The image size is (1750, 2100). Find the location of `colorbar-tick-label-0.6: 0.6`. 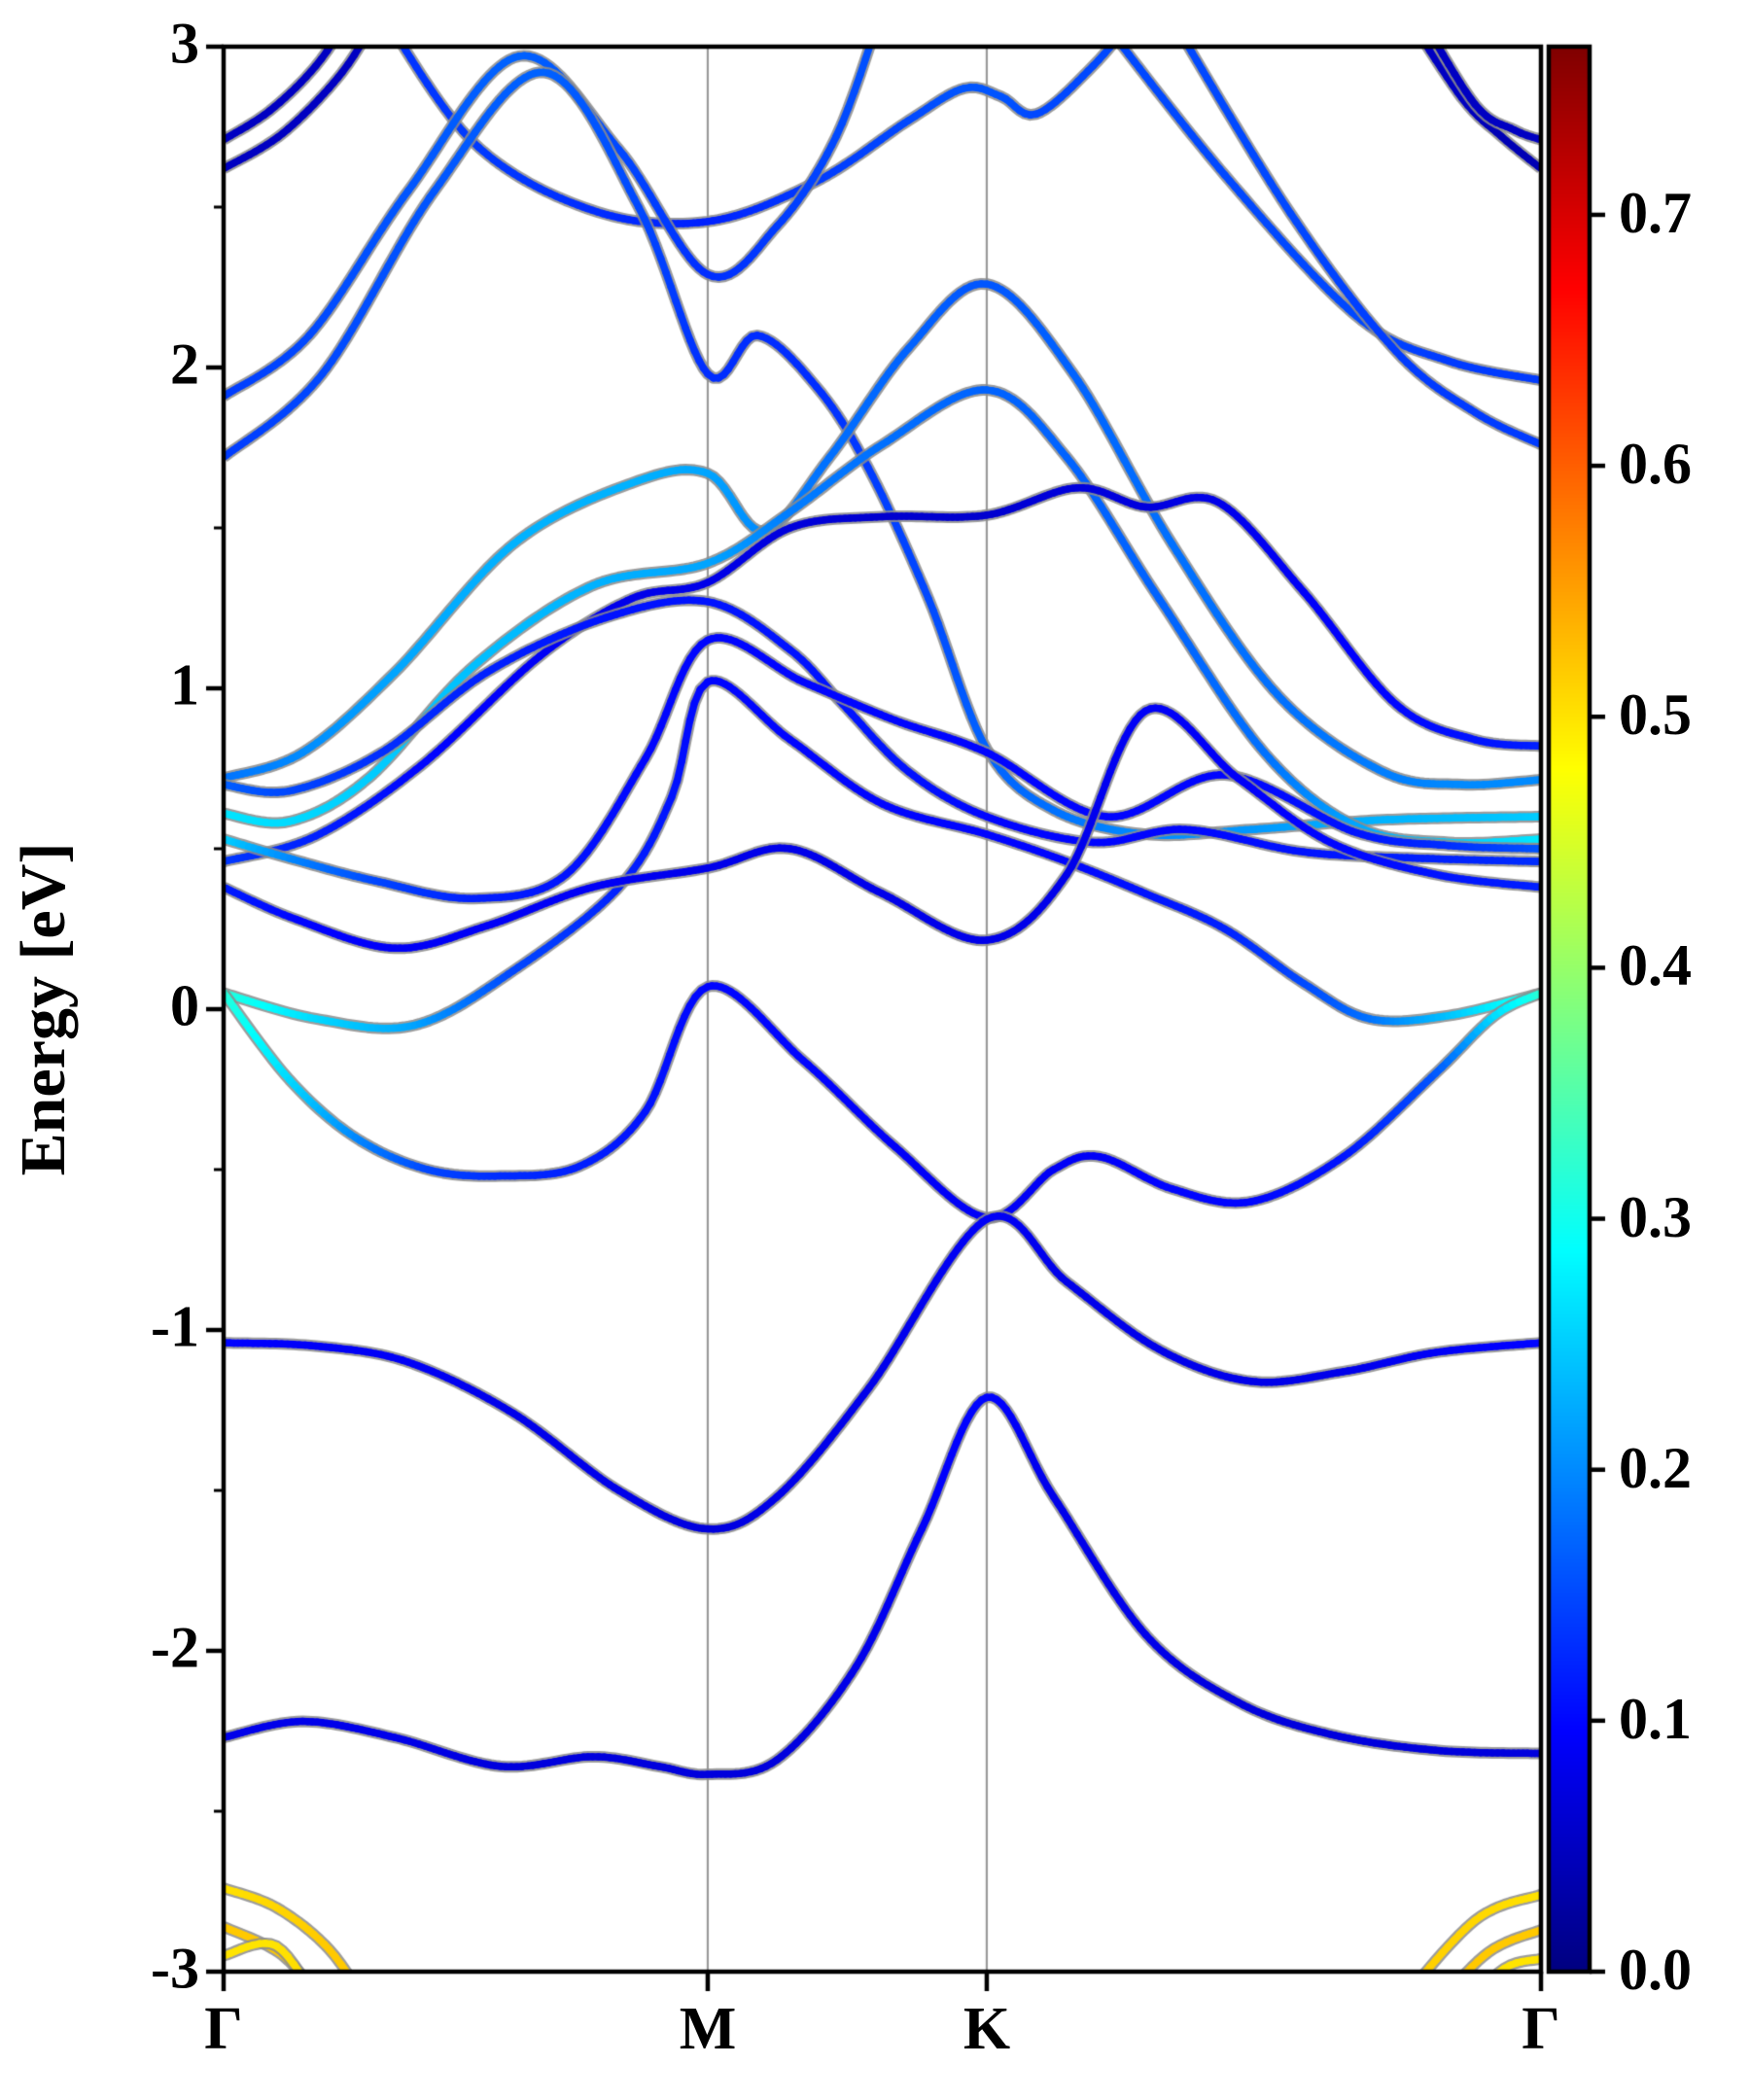

colorbar-tick-label-0.6: 0.6 is located at coordinates (1655, 464).